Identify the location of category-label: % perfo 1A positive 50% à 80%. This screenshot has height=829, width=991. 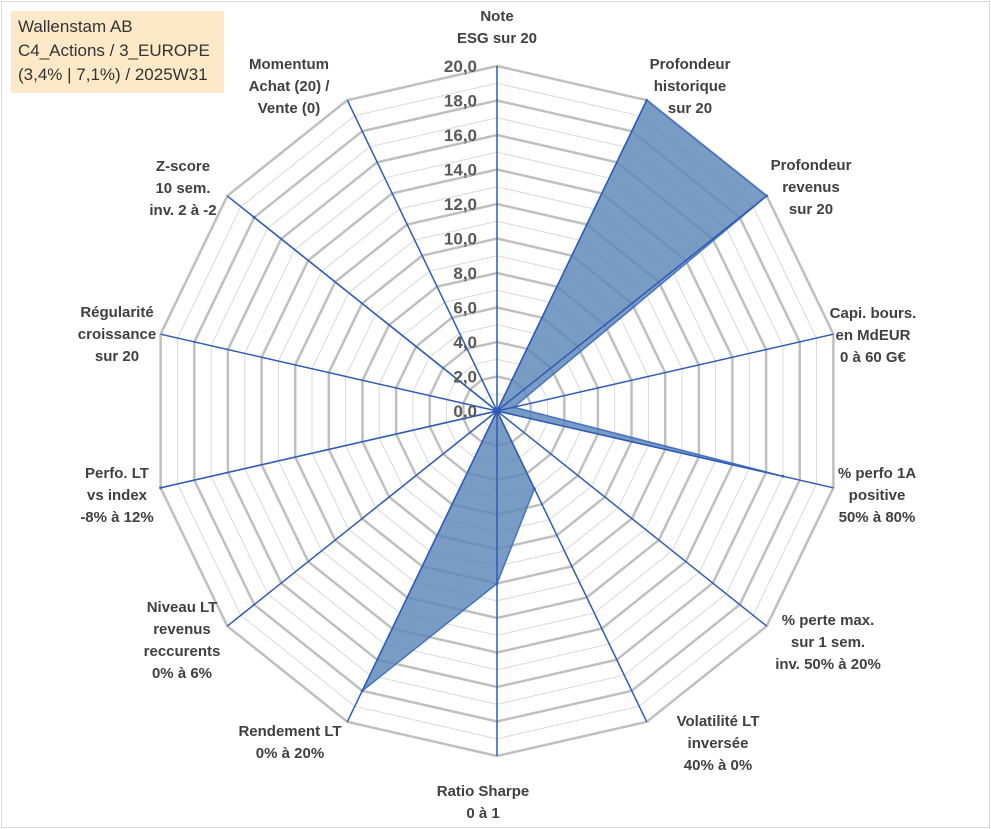
(877, 495).